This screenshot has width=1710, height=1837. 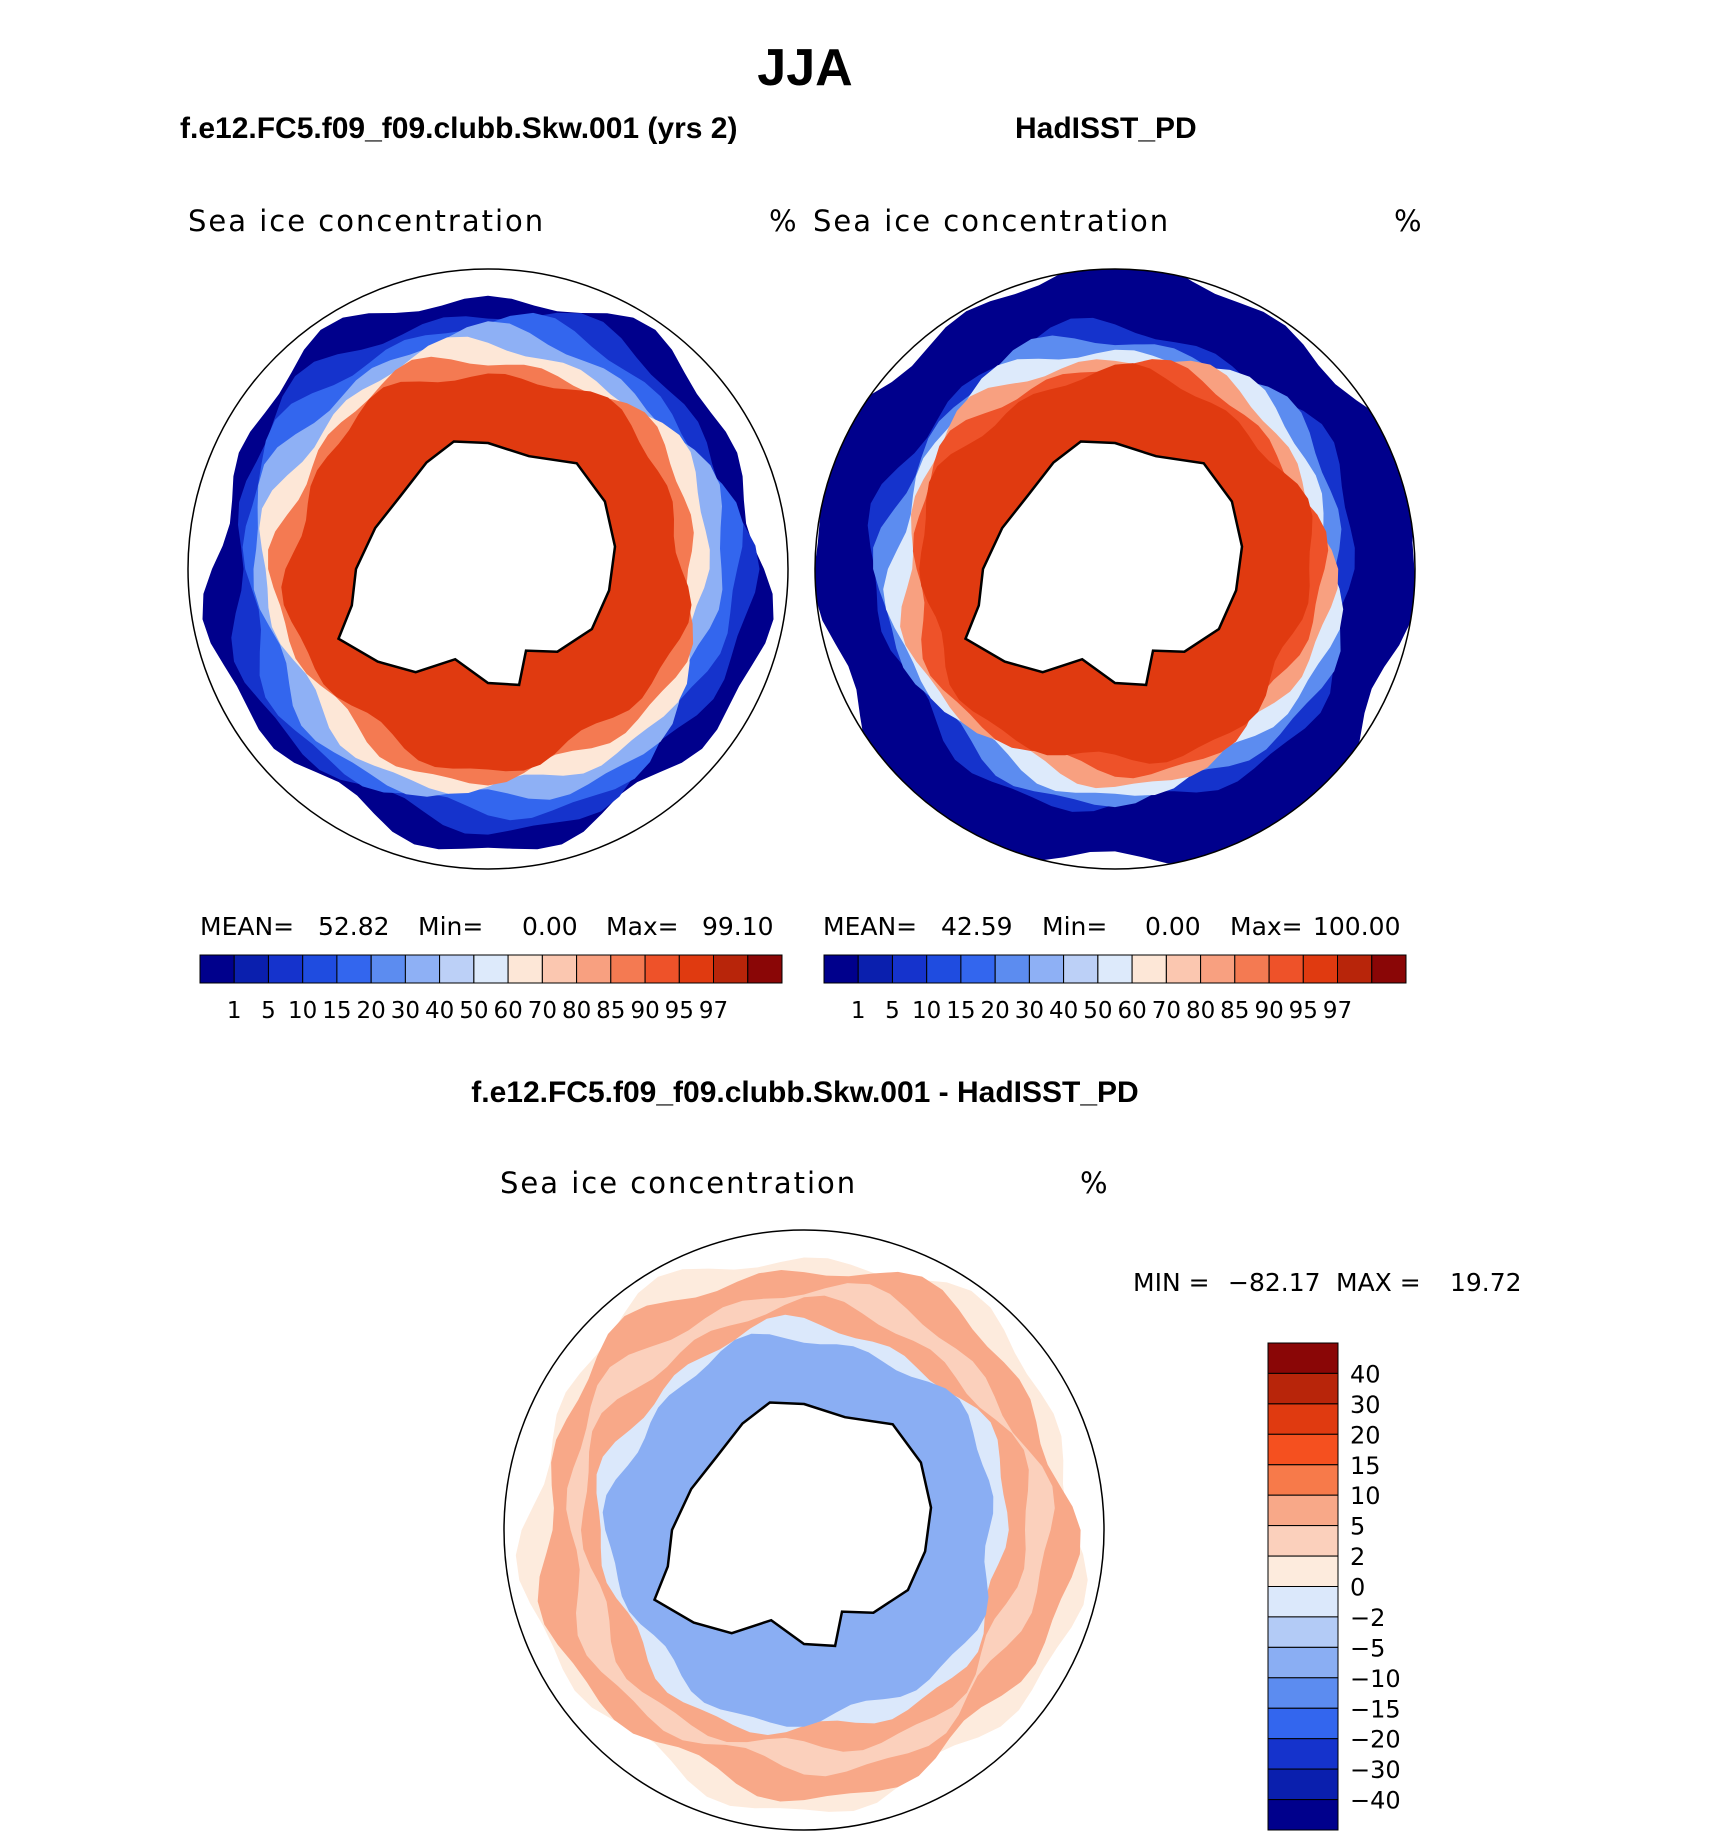 I want to click on panel-obs-variable: Sea ice concentration, so click(x=991, y=221).